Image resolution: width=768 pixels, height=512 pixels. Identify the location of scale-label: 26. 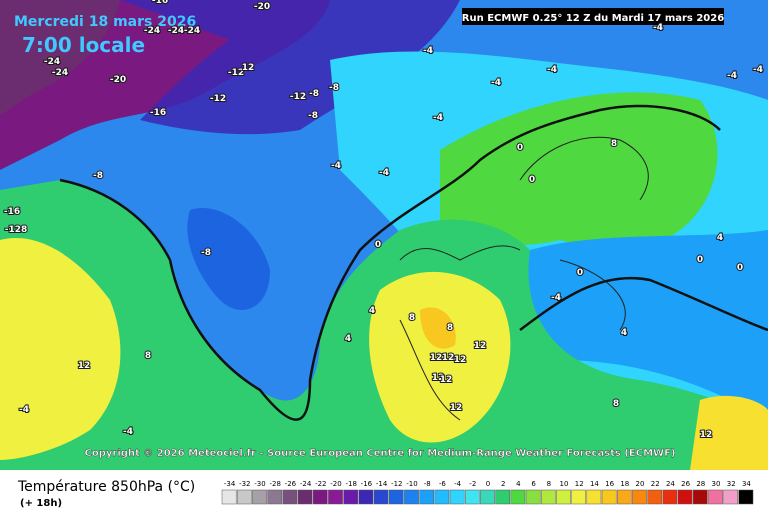
(685, 484).